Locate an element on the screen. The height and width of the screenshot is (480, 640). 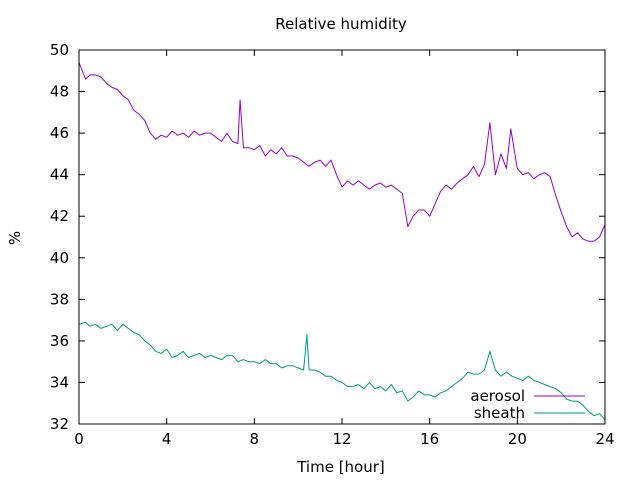
y-tick-label: 50 is located at coordinates (59, 50).